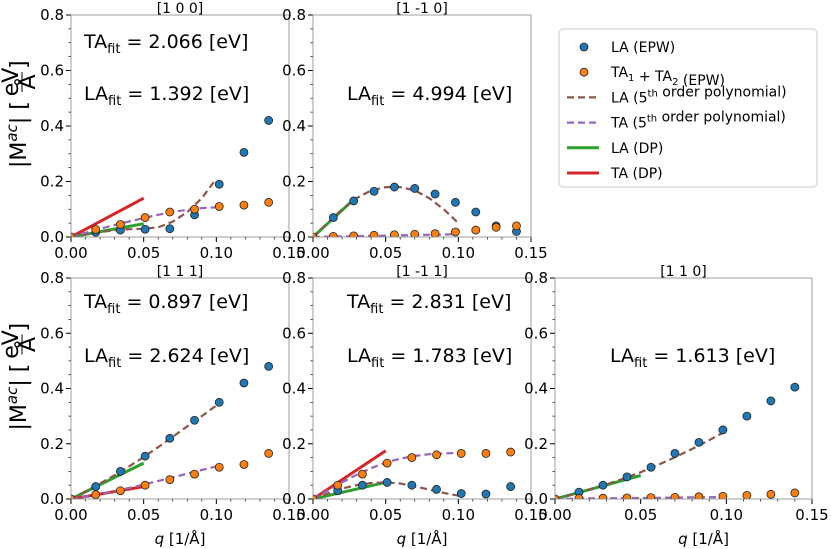 Image resolution: width=831 pixels, height=549 pixels. I want to click on plot-area, so click(677, 440).